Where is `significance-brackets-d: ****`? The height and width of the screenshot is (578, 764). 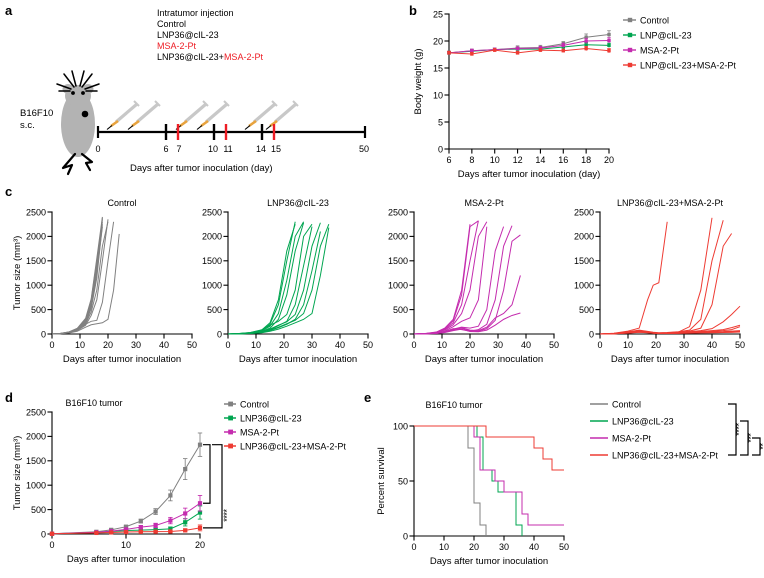 significance-brackets-d: **** is located at coordinates (217, 486).